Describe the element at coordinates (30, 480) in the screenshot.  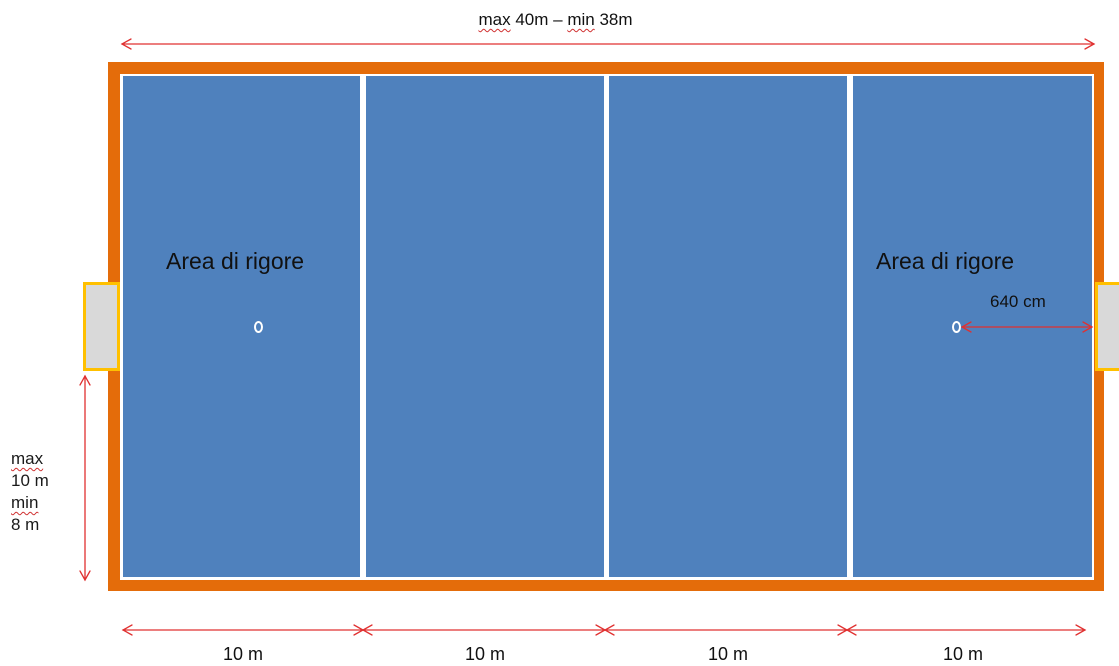
I see `width-max-value: 10 m` at that location.